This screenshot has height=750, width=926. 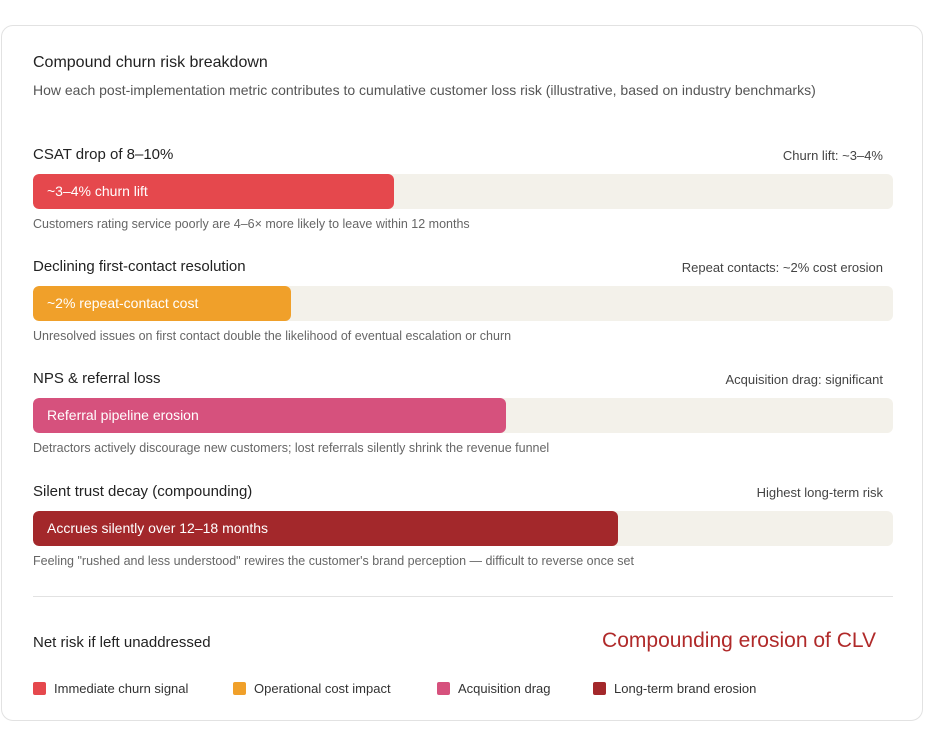 I want to click on row-detail: Repeat contacts: ~2% cost erosion, so click(x=782, y=267).